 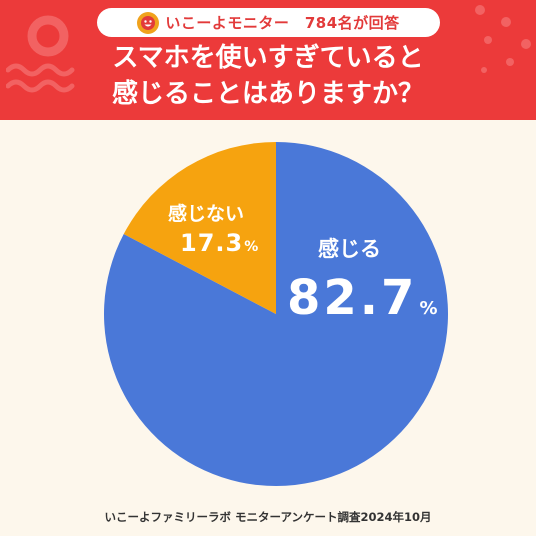 What do you see at coordinates (268, 76) in the screenshot?
I see `page-title: スマホを使いすぎていると 感じることはありますか？` at bounding box center [268, 76].